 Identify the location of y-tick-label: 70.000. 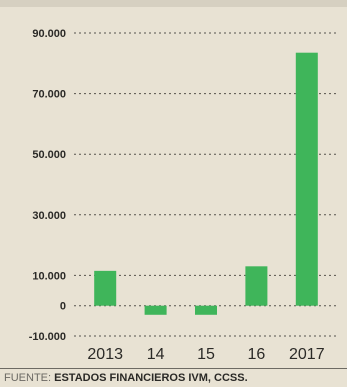
(49, 95).